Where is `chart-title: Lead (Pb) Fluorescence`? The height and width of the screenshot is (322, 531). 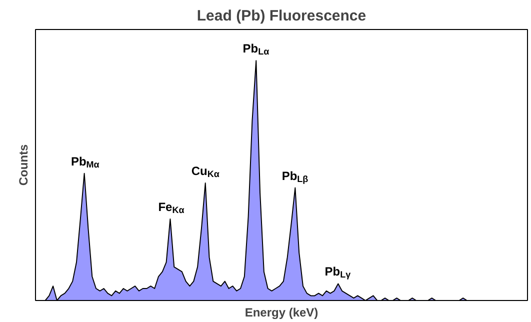
chart-title: Lead (Pb) Fluorescence is located at coordinates (281, 16).